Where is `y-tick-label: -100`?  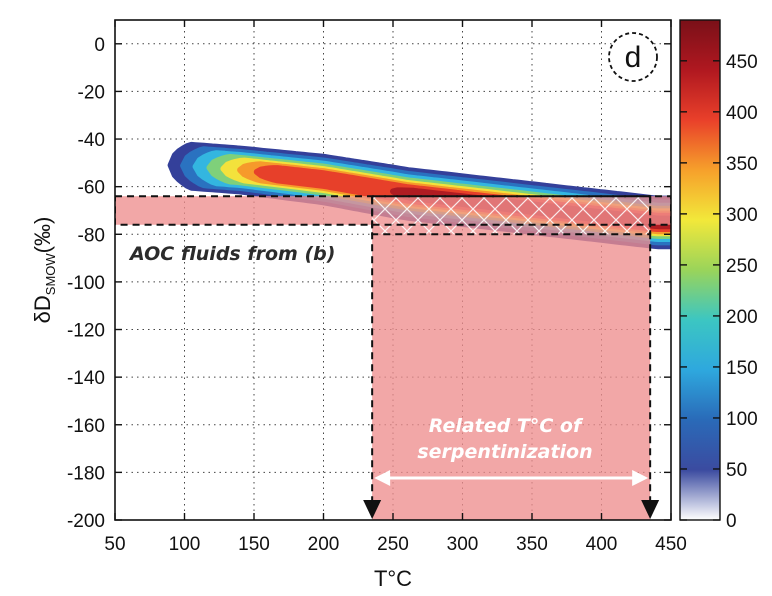
y-tick-label: -100 is located at coordinates (86, 283).